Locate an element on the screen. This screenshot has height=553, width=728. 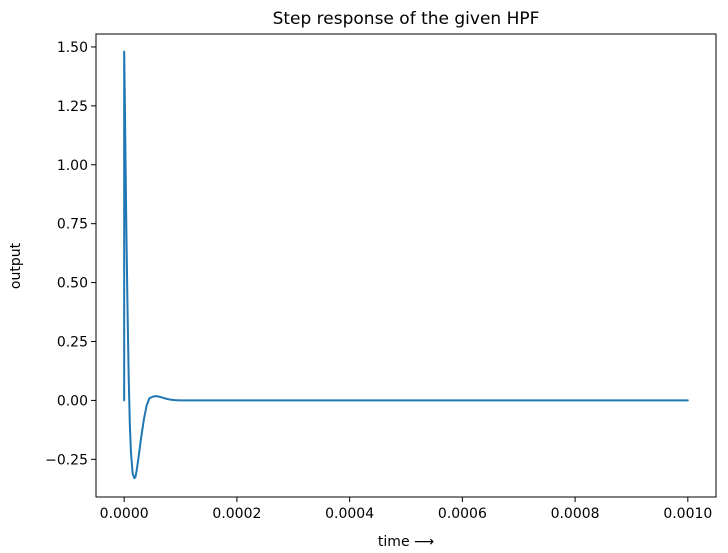
x-axis-label: time ⟶ is located at coordinates (406, 542).